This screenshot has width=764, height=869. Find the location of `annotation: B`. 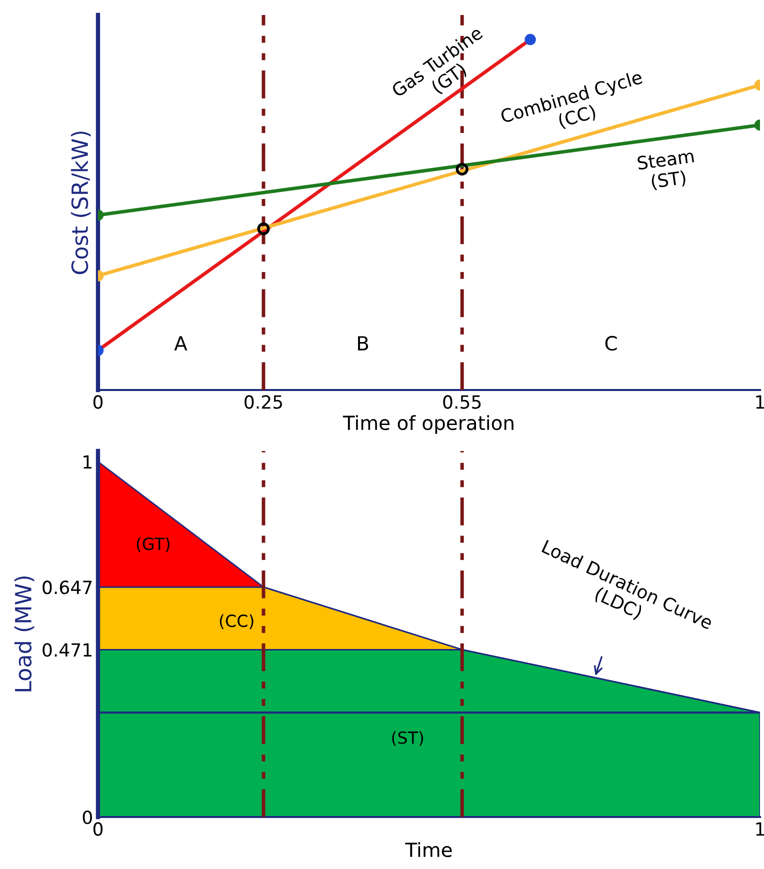

annotation: B is located at coordinates (363, 343).